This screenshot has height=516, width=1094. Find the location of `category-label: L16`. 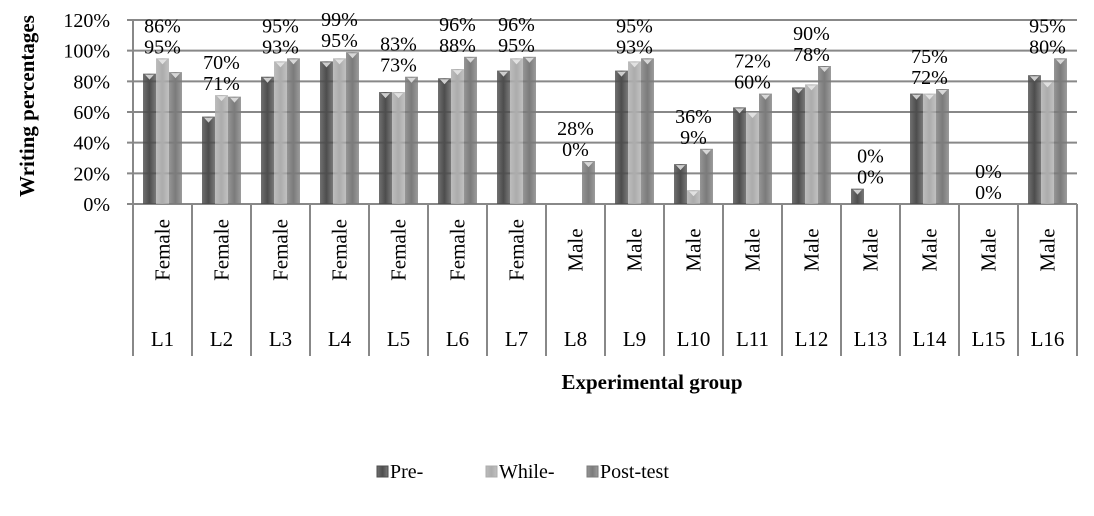

category-label: L16 is located at coordinates (1048, 339).